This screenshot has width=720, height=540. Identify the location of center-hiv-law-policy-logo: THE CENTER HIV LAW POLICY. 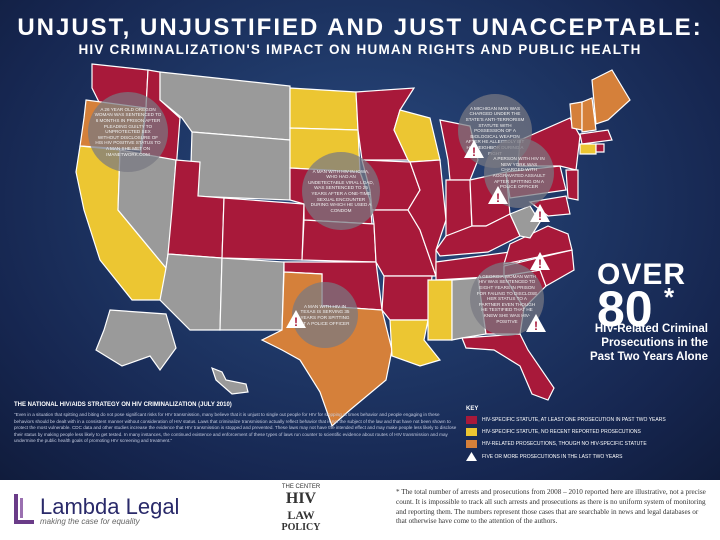
(301, 511).